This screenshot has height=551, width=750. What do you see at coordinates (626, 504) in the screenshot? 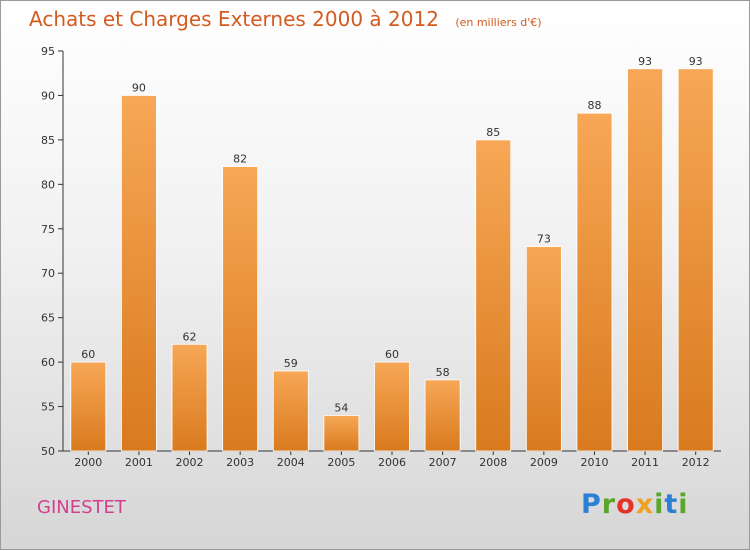
I see `logo-letter: o` at bounding box center [626, 504].